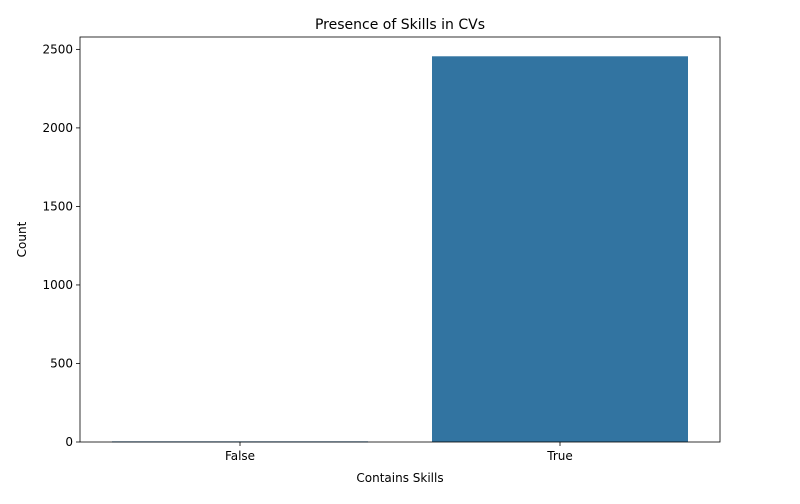 The width and height of the screenshot is (800, 504). Describe the element at coordinates (69, 442) in the screenshot. I see `y-tick-label: 0` at that location.